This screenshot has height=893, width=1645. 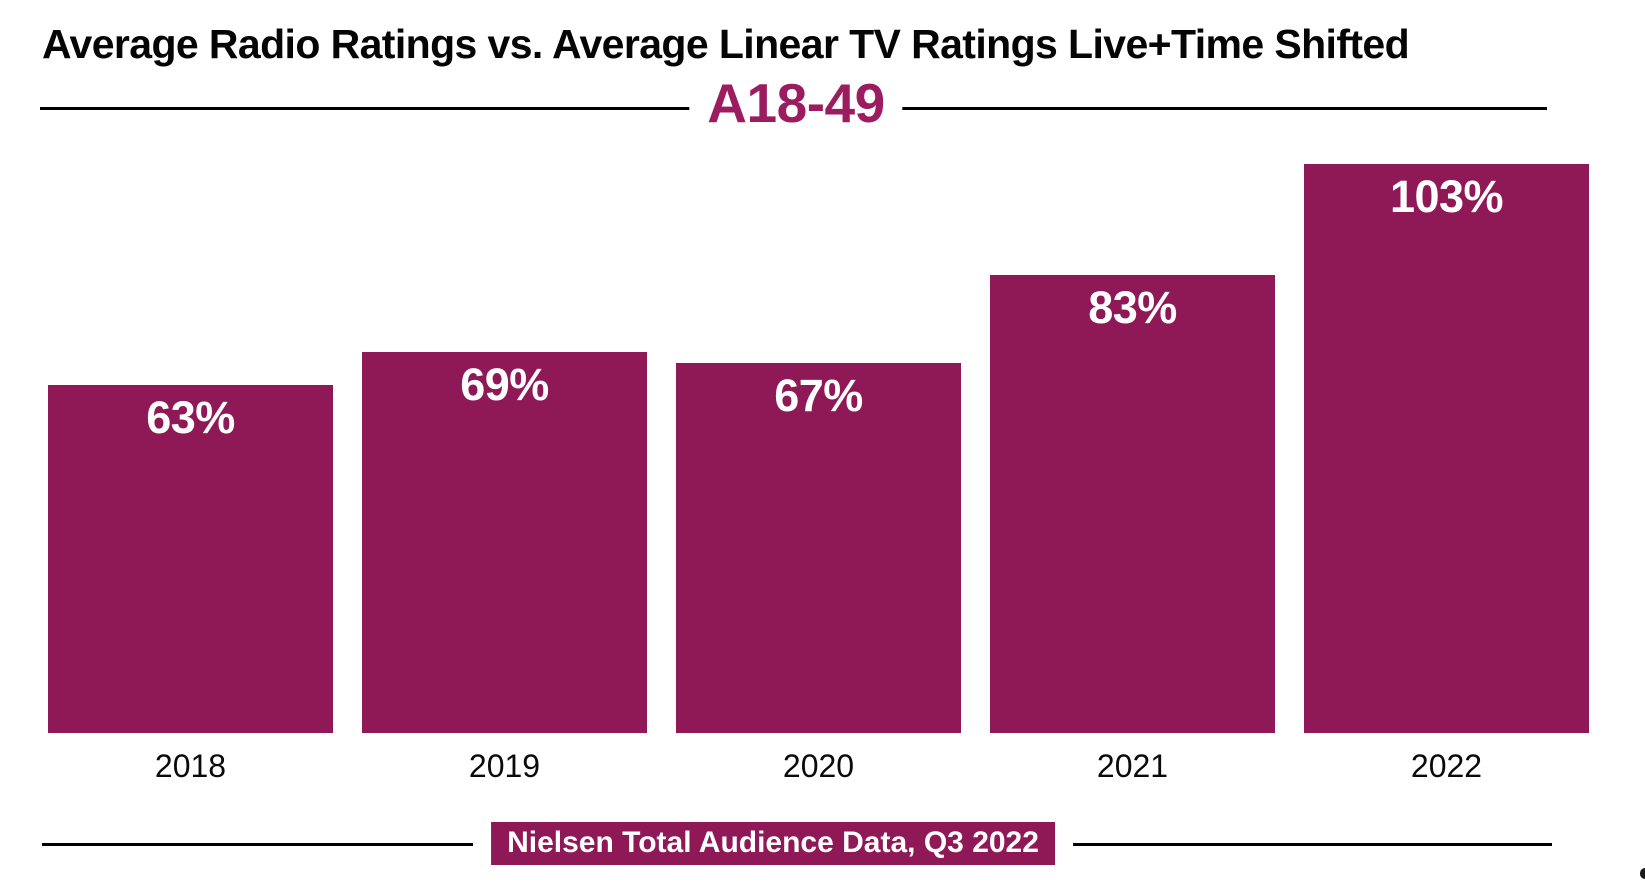 What do you see at coordinates (1132, 766) in the screenshot?
I see `x-axis-label-2021: 2021` at bounding box center [1132, 766].